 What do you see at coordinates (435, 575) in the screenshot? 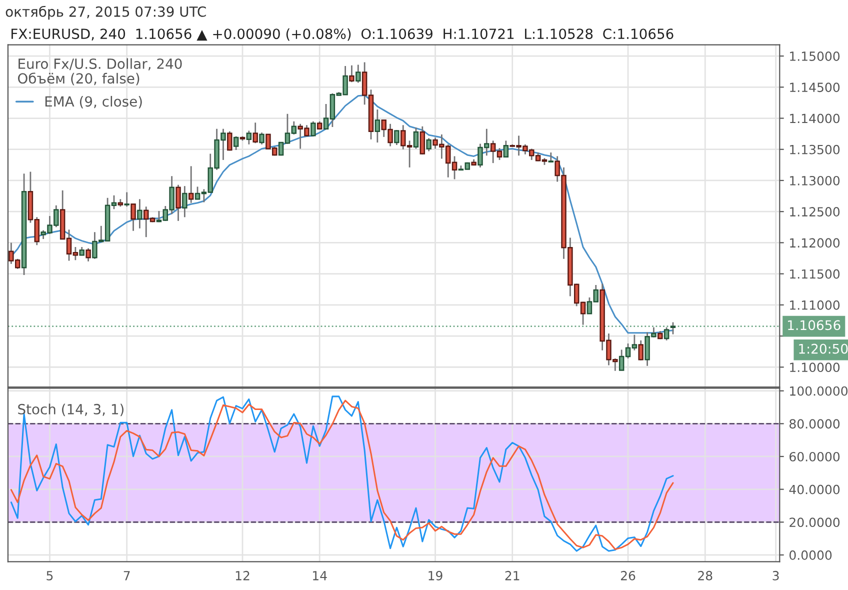
I see `x-tick-label: 19` at bounding box center [435, 575].